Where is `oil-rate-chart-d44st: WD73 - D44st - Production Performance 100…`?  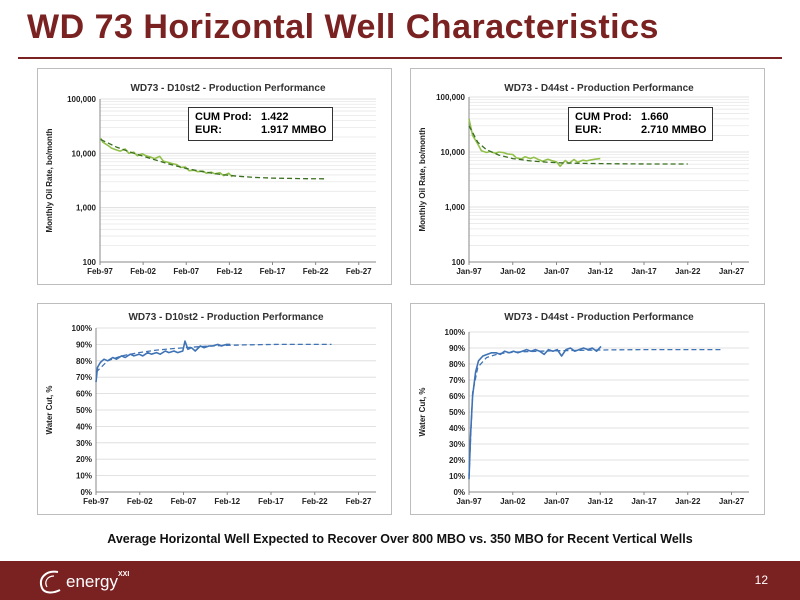
oil-rate-chart-d44st: WD73 - D44st - Production Performance 100… is located at coordinates (583, 179).